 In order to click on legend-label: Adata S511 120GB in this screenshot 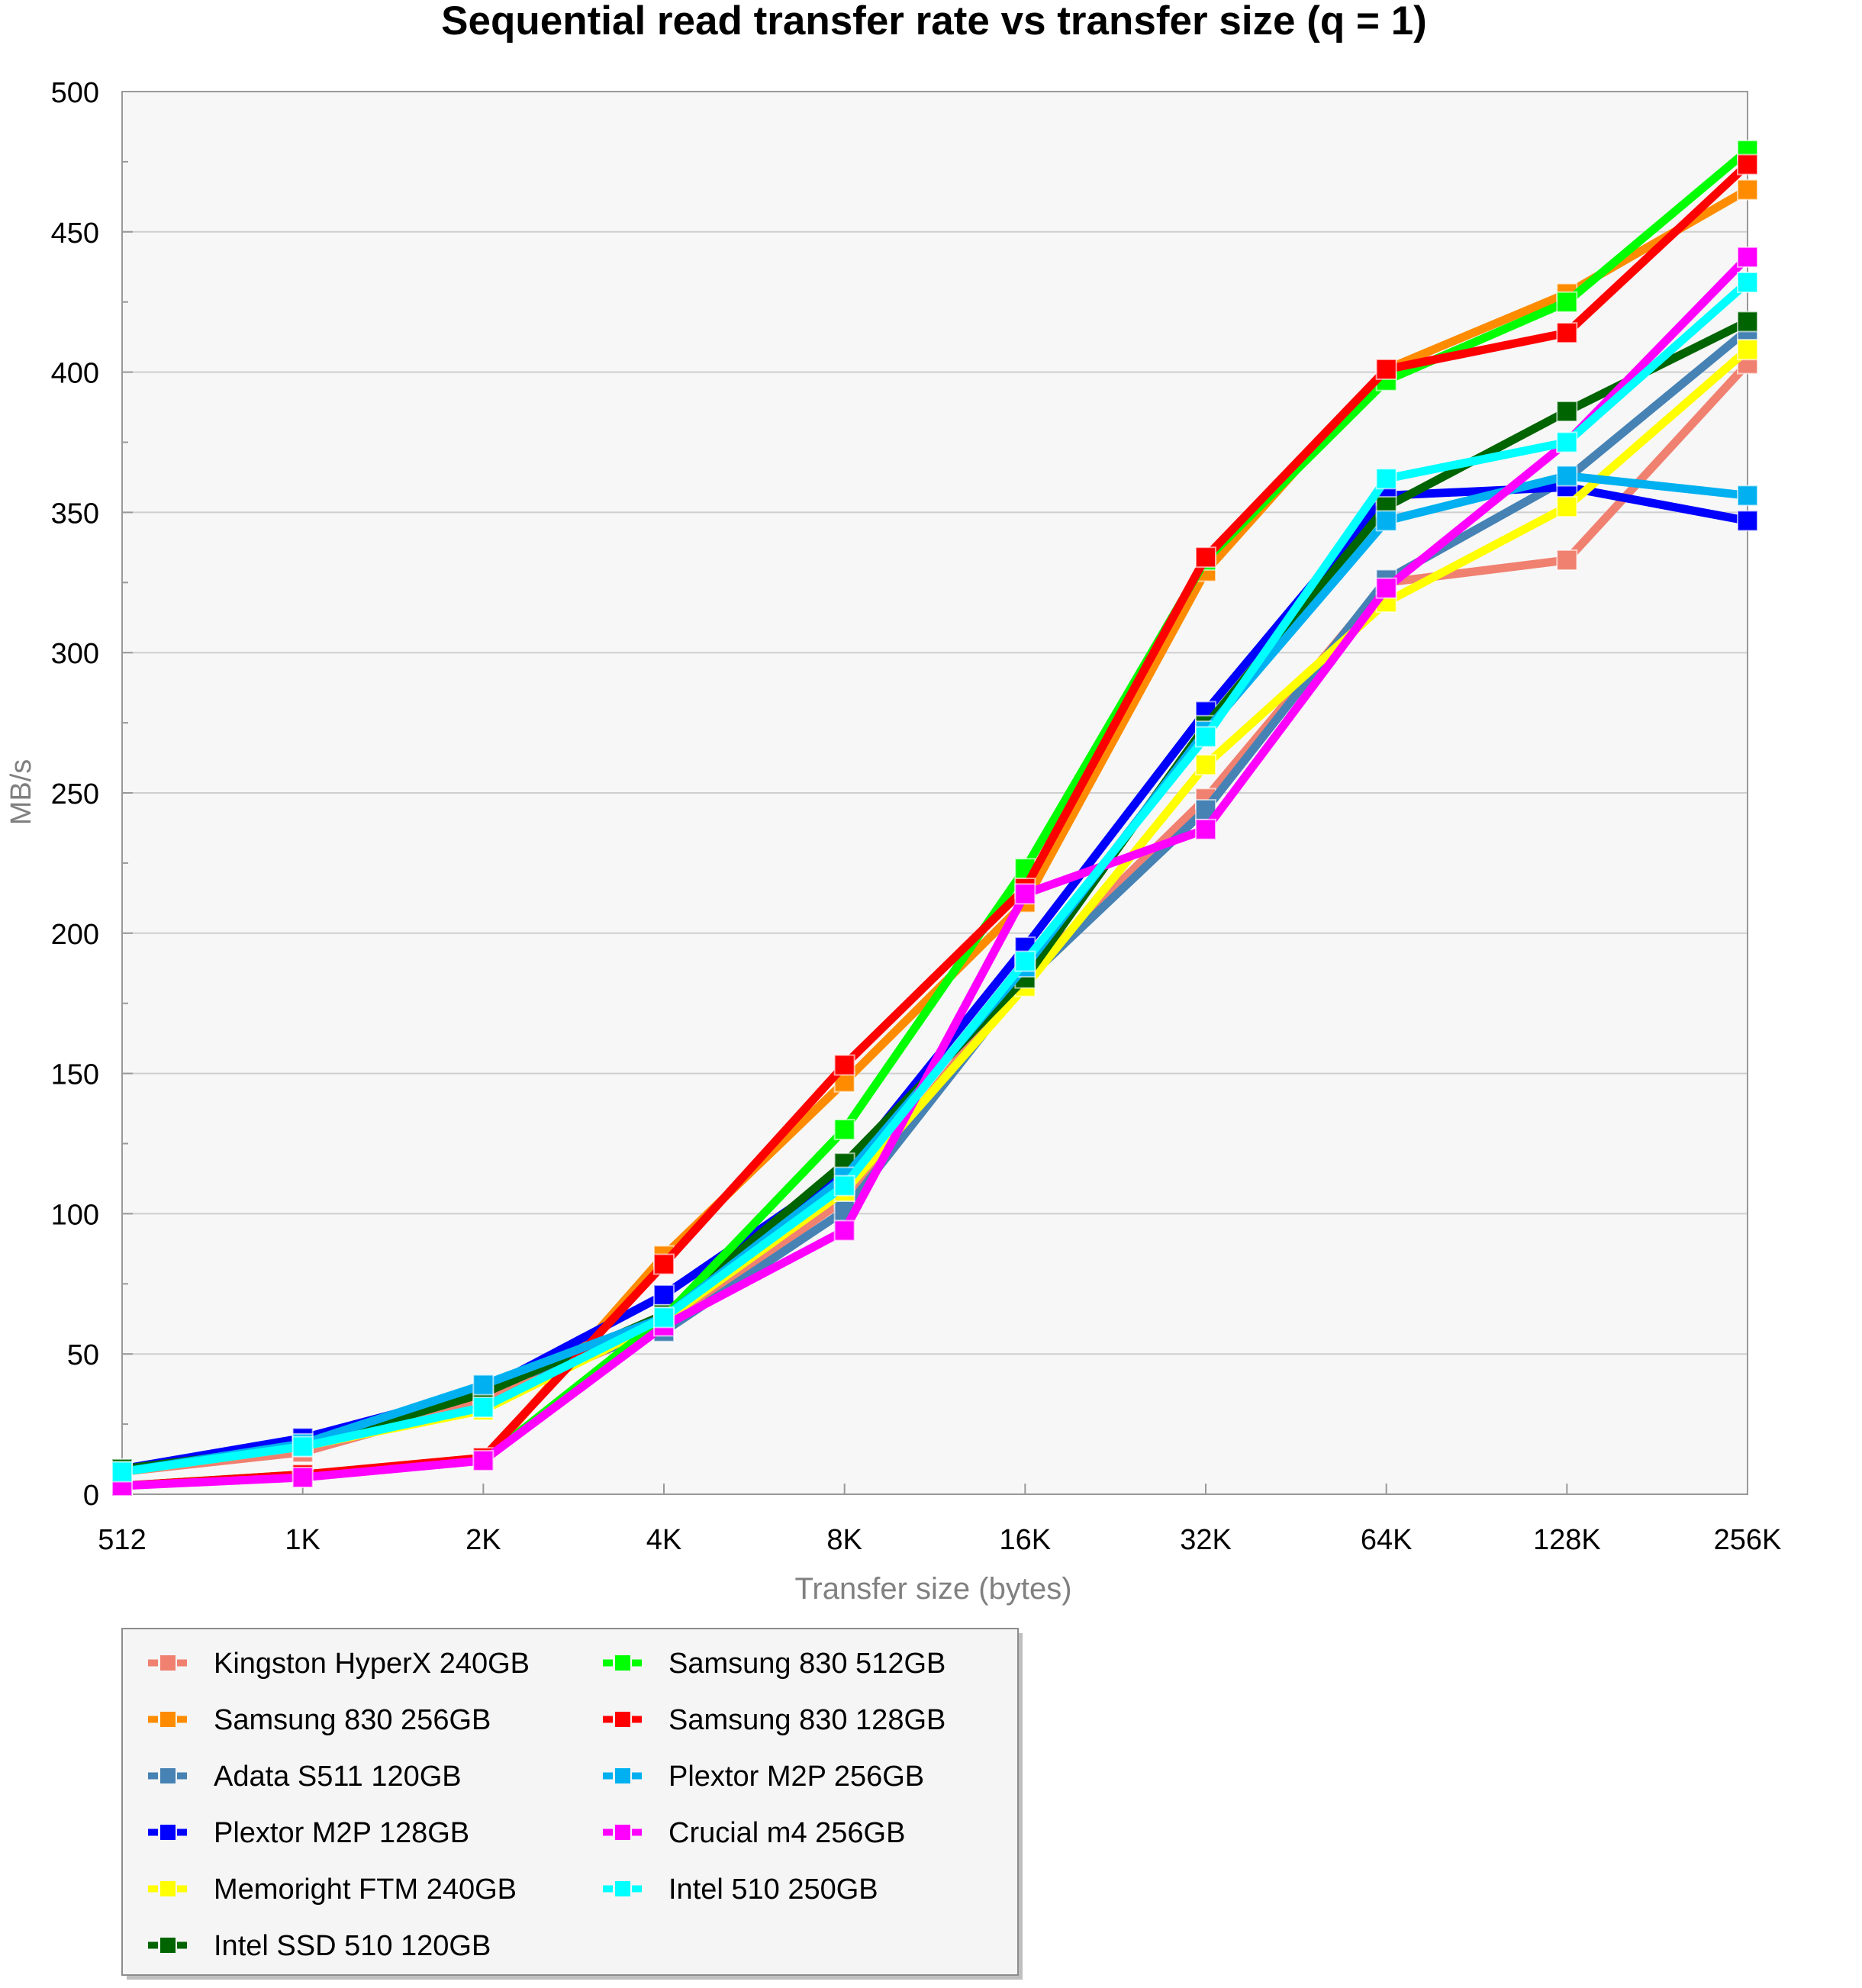, I will do `click(338, 1777)`.